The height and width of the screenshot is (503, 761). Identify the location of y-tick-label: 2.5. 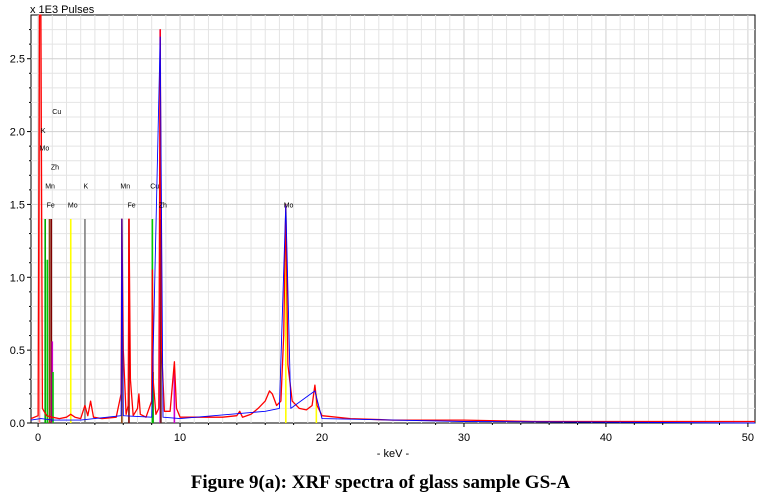
(17, 60).